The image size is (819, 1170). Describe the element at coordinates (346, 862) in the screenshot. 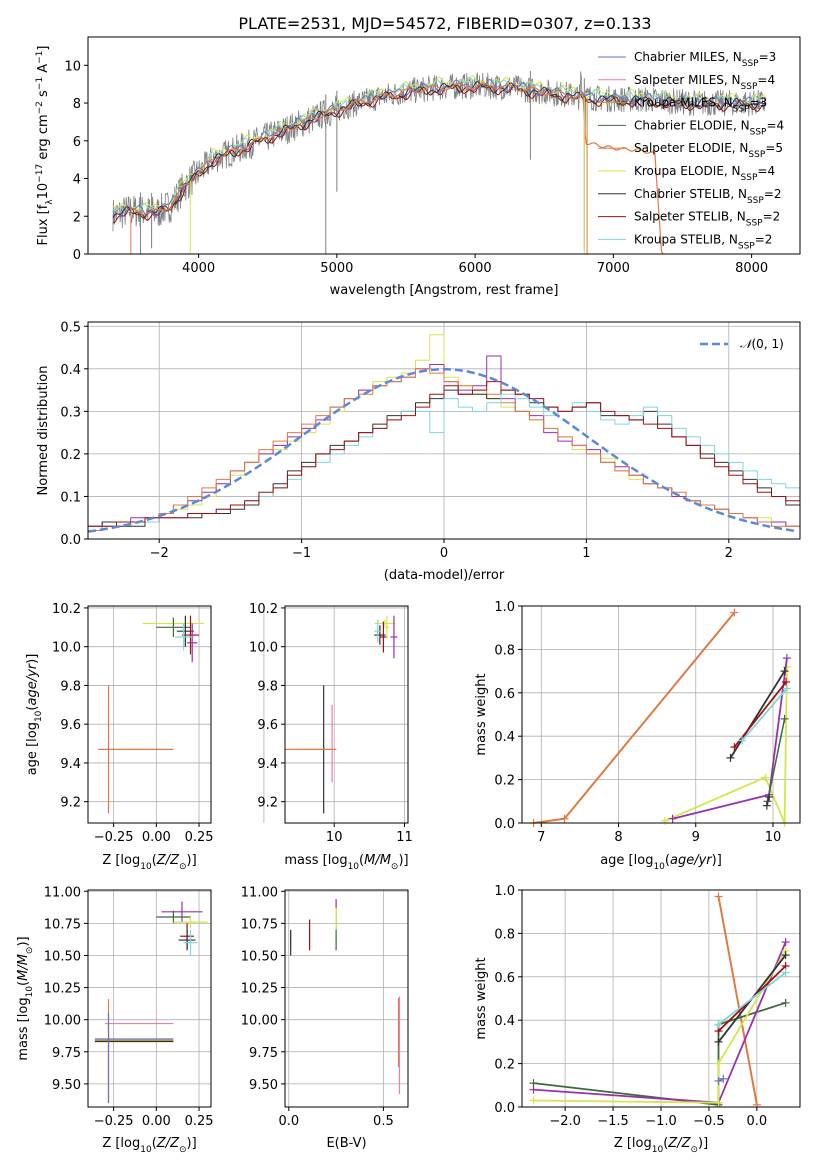

I see `x-axis-label: mass [log10(M/M⊙)]` at that location.